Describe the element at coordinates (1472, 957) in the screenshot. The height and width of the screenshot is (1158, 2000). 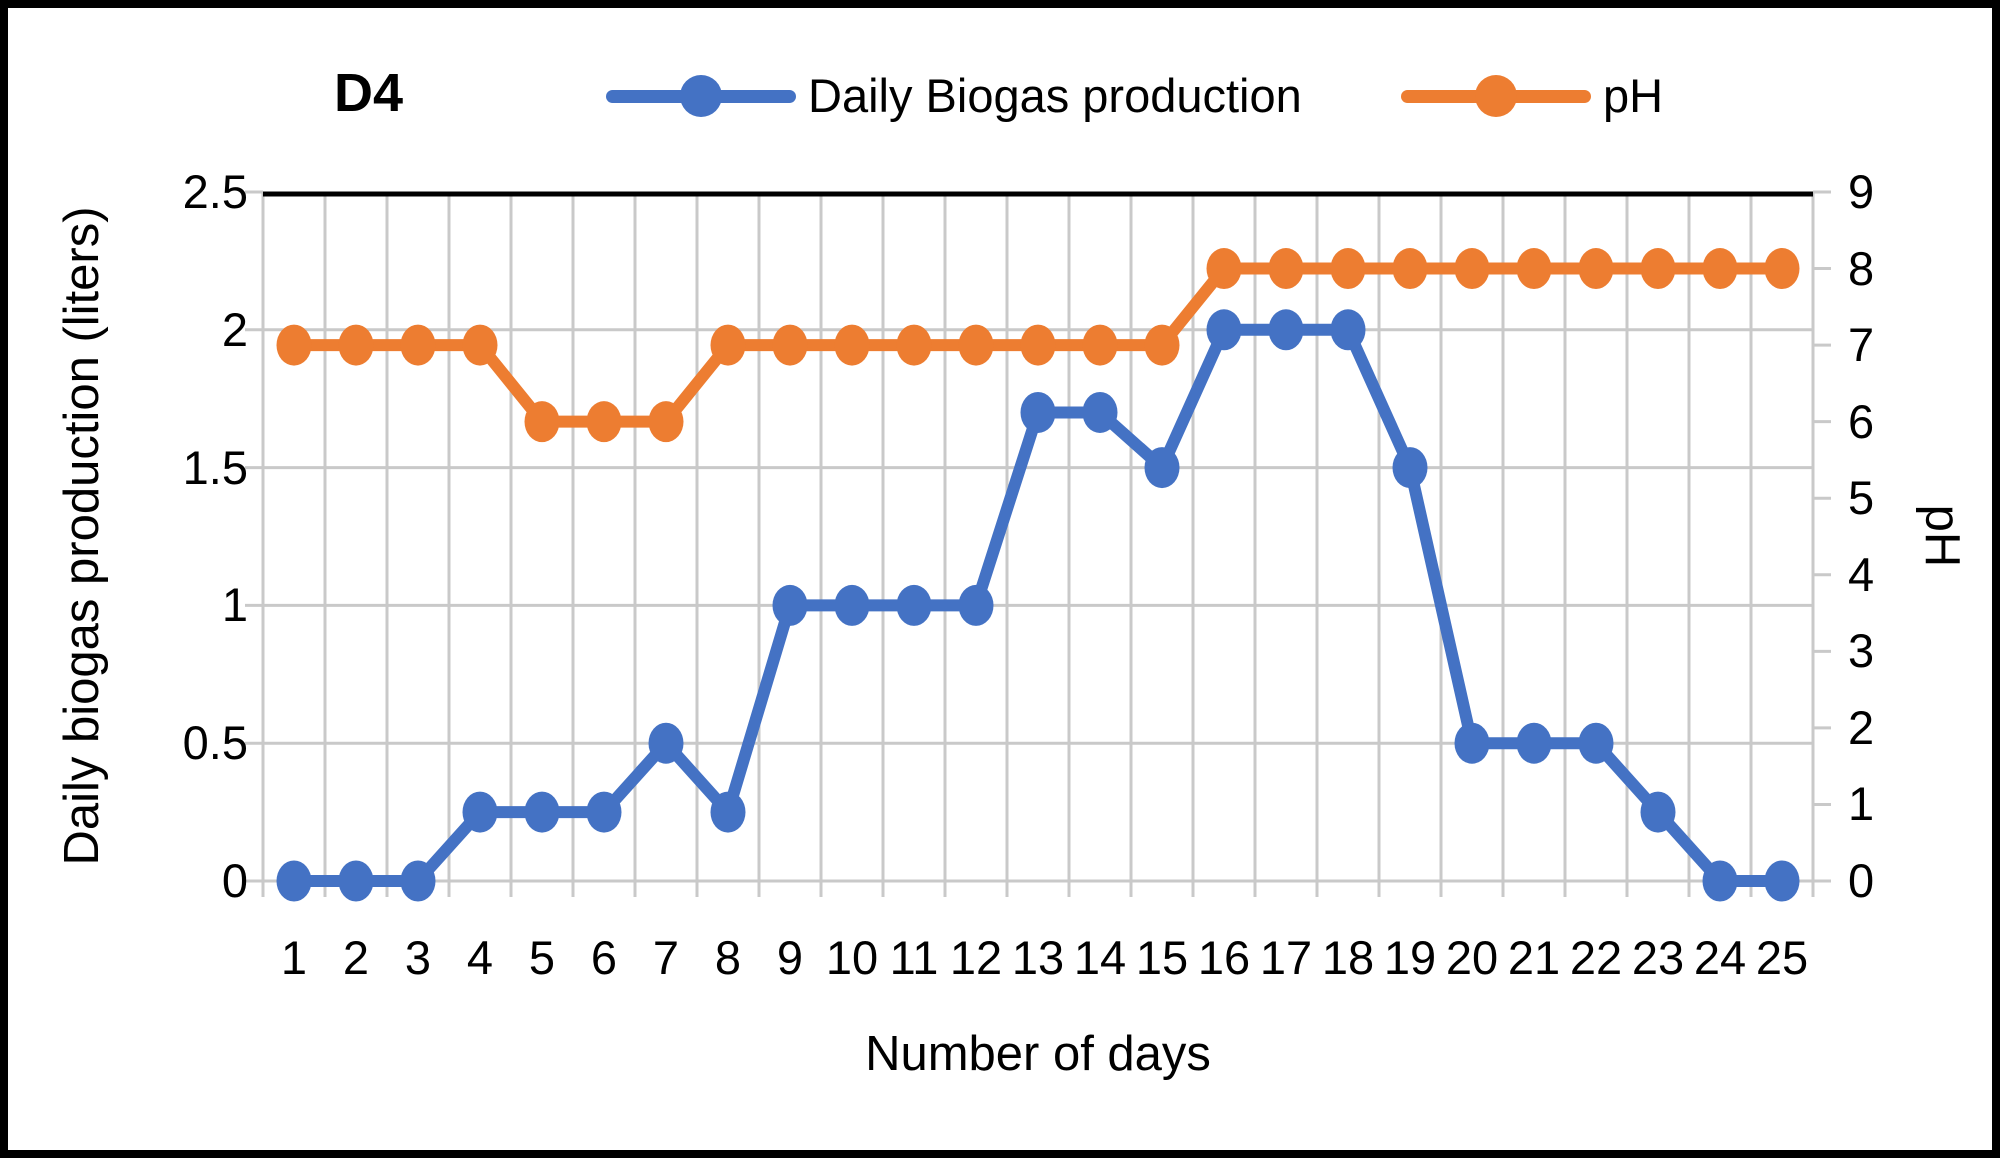
I see `x-tick-label: 20` at that location.